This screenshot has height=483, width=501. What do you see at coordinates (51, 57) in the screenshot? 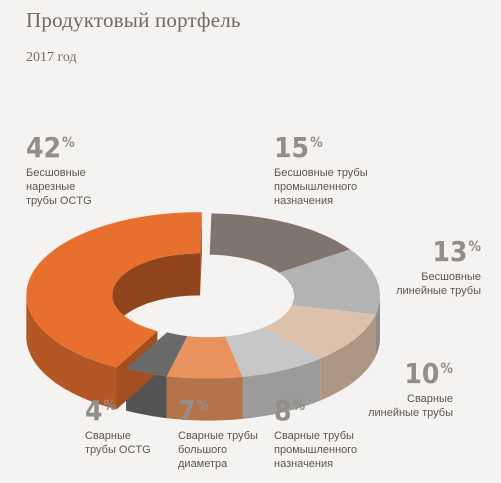
I see `page-subtitle: 2017 год` at bounding box center [51, 57].